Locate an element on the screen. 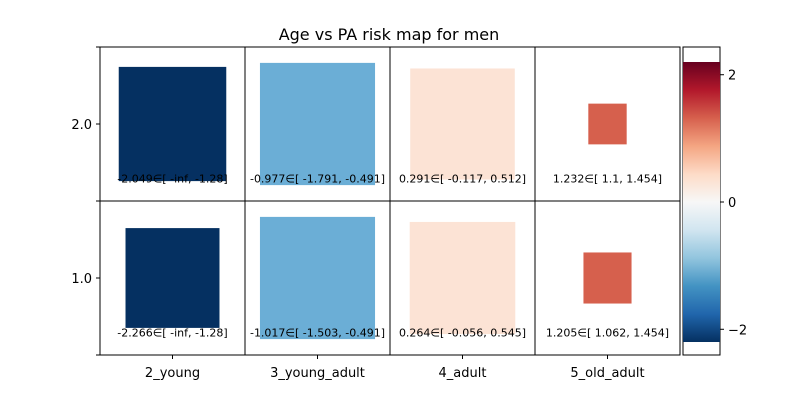  cell-label-0-0: -2.049∈[ -inf, -1.28] is located at coordinates (172, 179).